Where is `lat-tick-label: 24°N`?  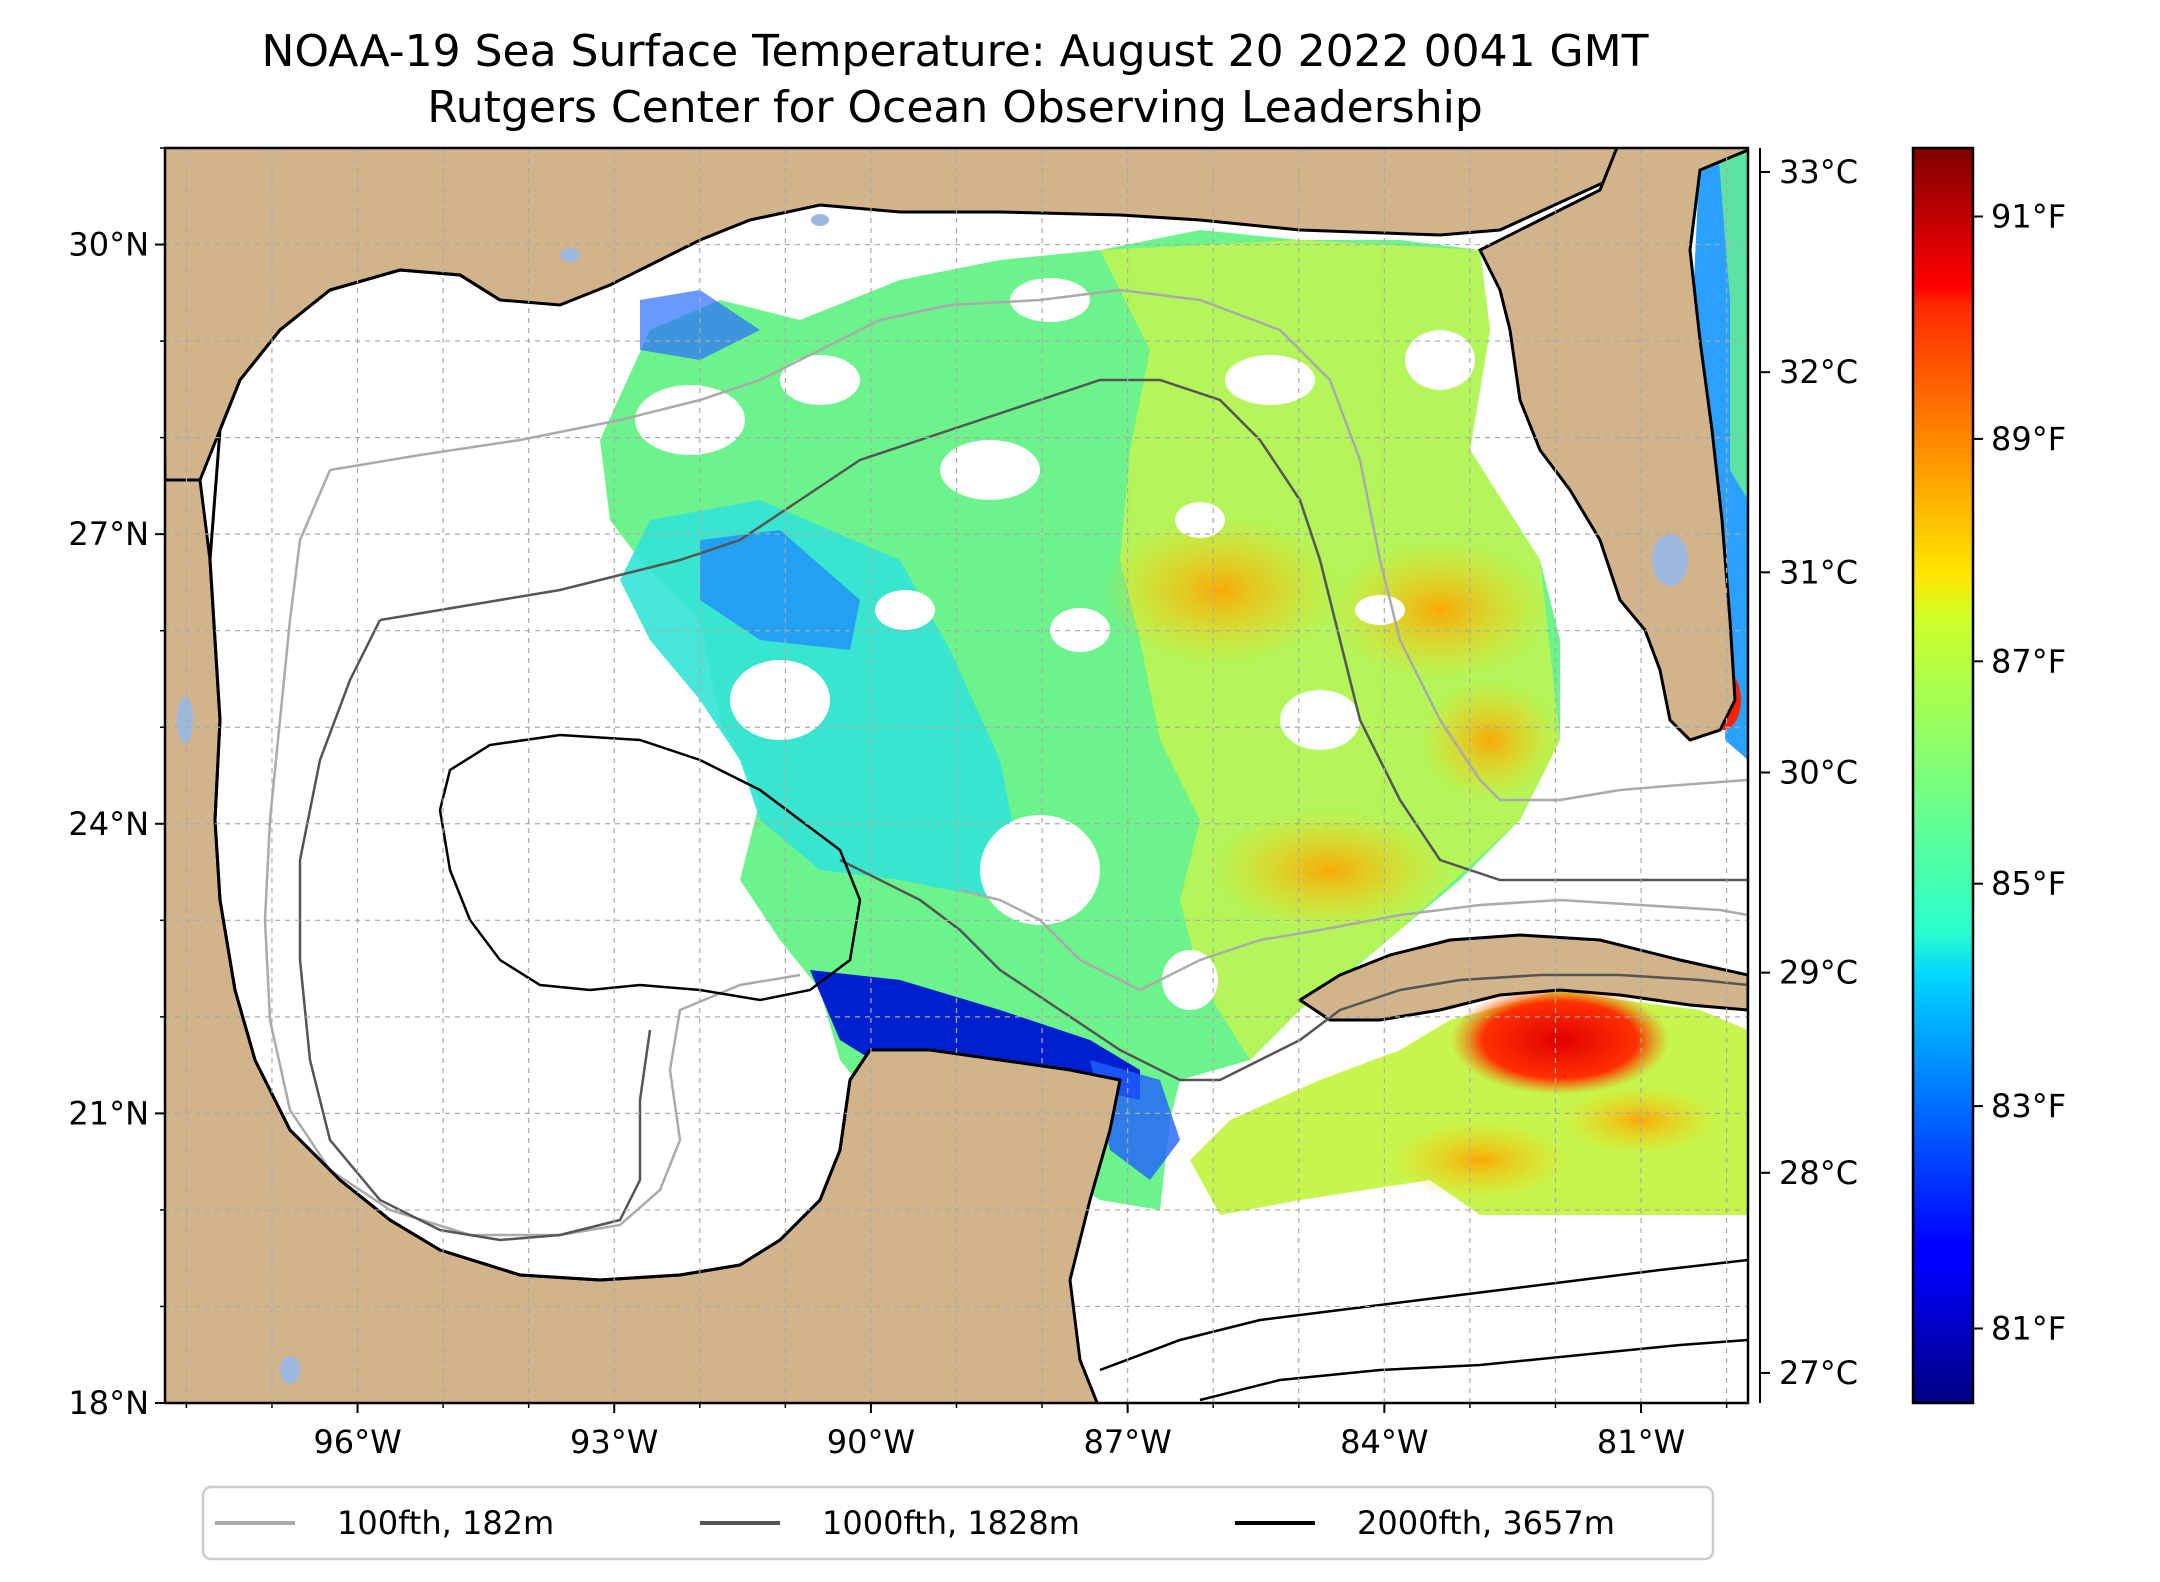
lat-tick-label: 24°N is located at coordinates (108, 824).